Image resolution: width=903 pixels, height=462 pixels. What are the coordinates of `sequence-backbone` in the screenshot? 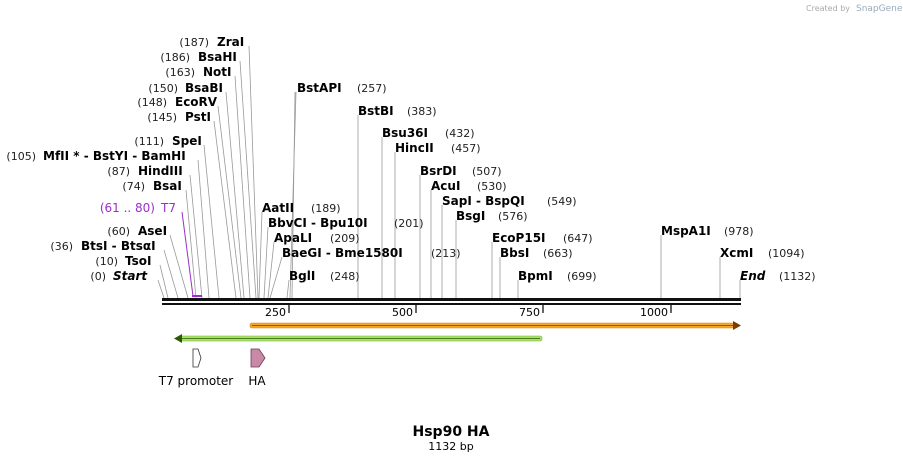 It's located at (451, 301).